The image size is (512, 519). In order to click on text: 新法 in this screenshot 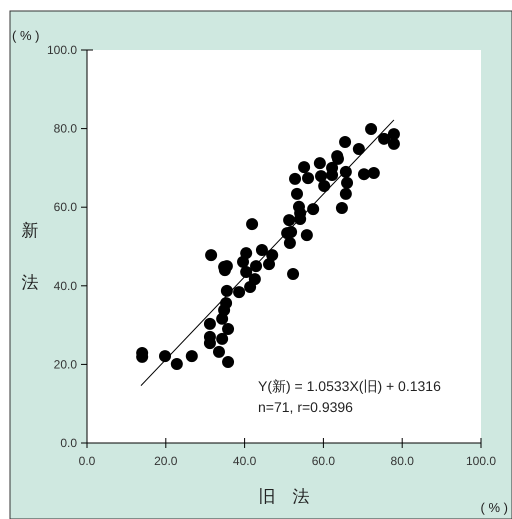, I will do `click(30, 256)`.